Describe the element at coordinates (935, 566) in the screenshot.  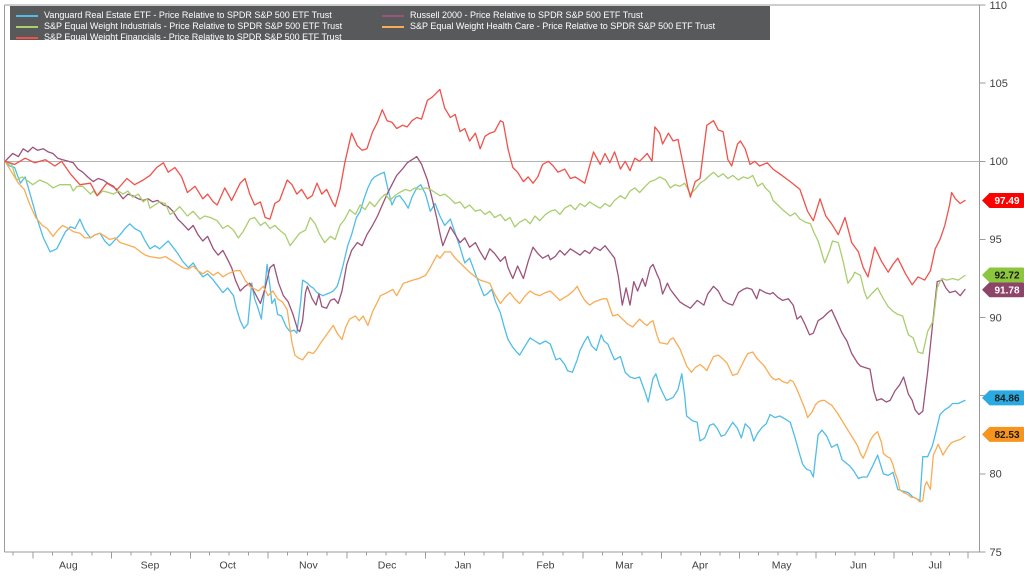
I see `x-month-label: Jul` at that location.